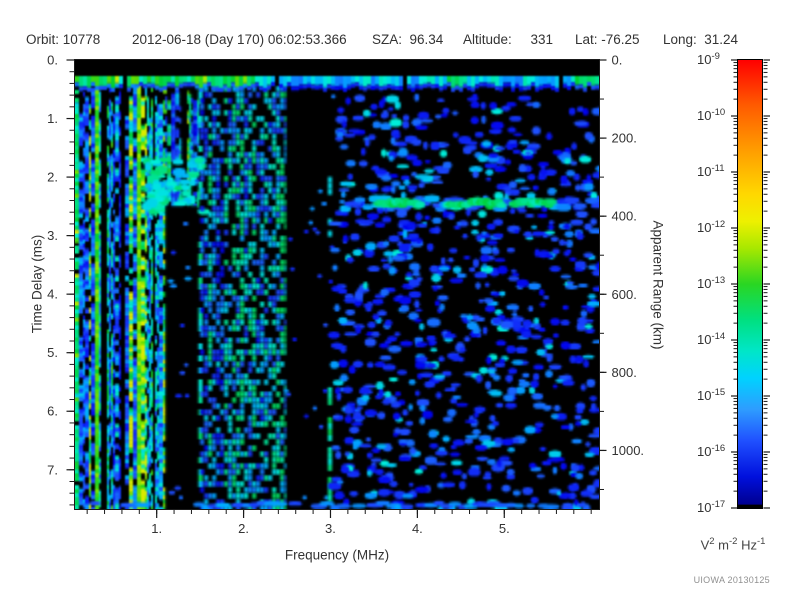 The image size is (800, 600). What do you see at coordinates (628, 450) in the screenshot?
I see `axis-tick-label: 1000.` at bounding box center [628, 450].